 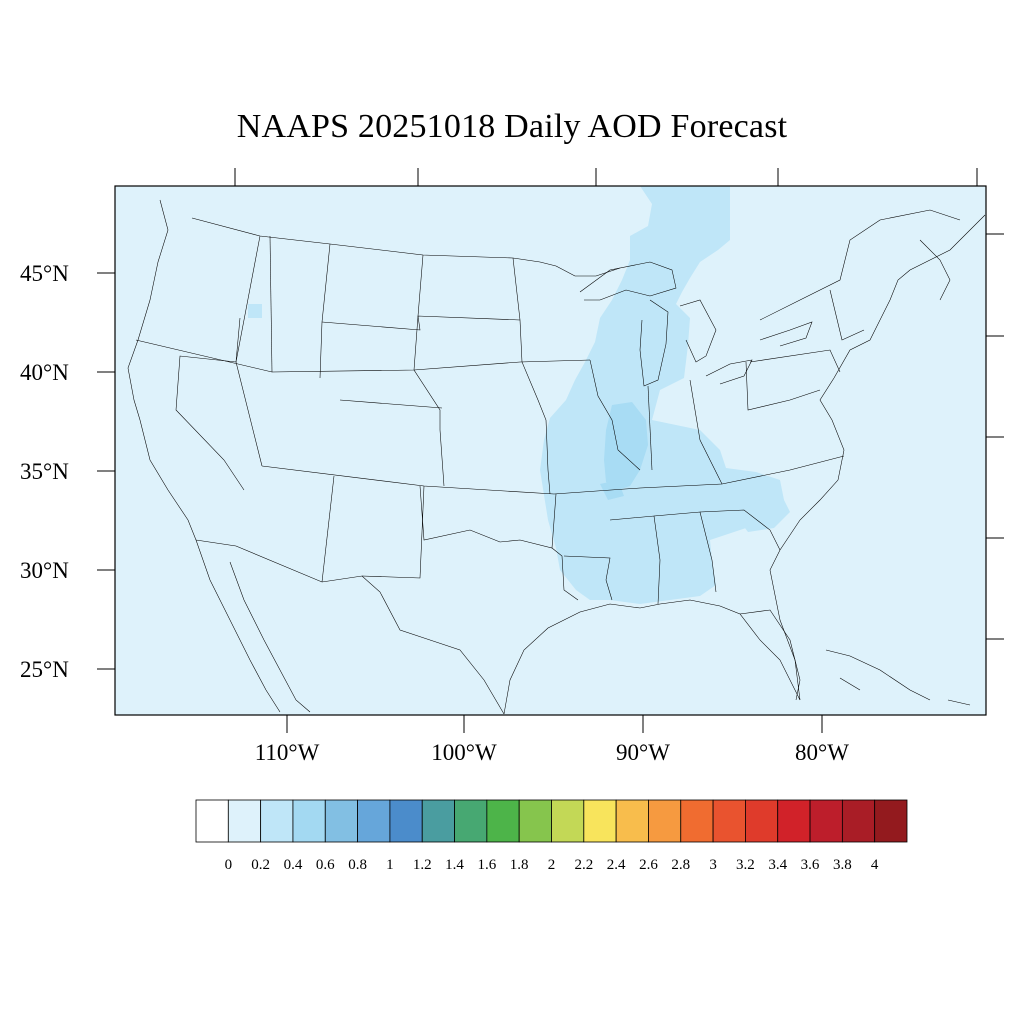 I want to click on colorbar-label: 3, so click(x=713, y=865).